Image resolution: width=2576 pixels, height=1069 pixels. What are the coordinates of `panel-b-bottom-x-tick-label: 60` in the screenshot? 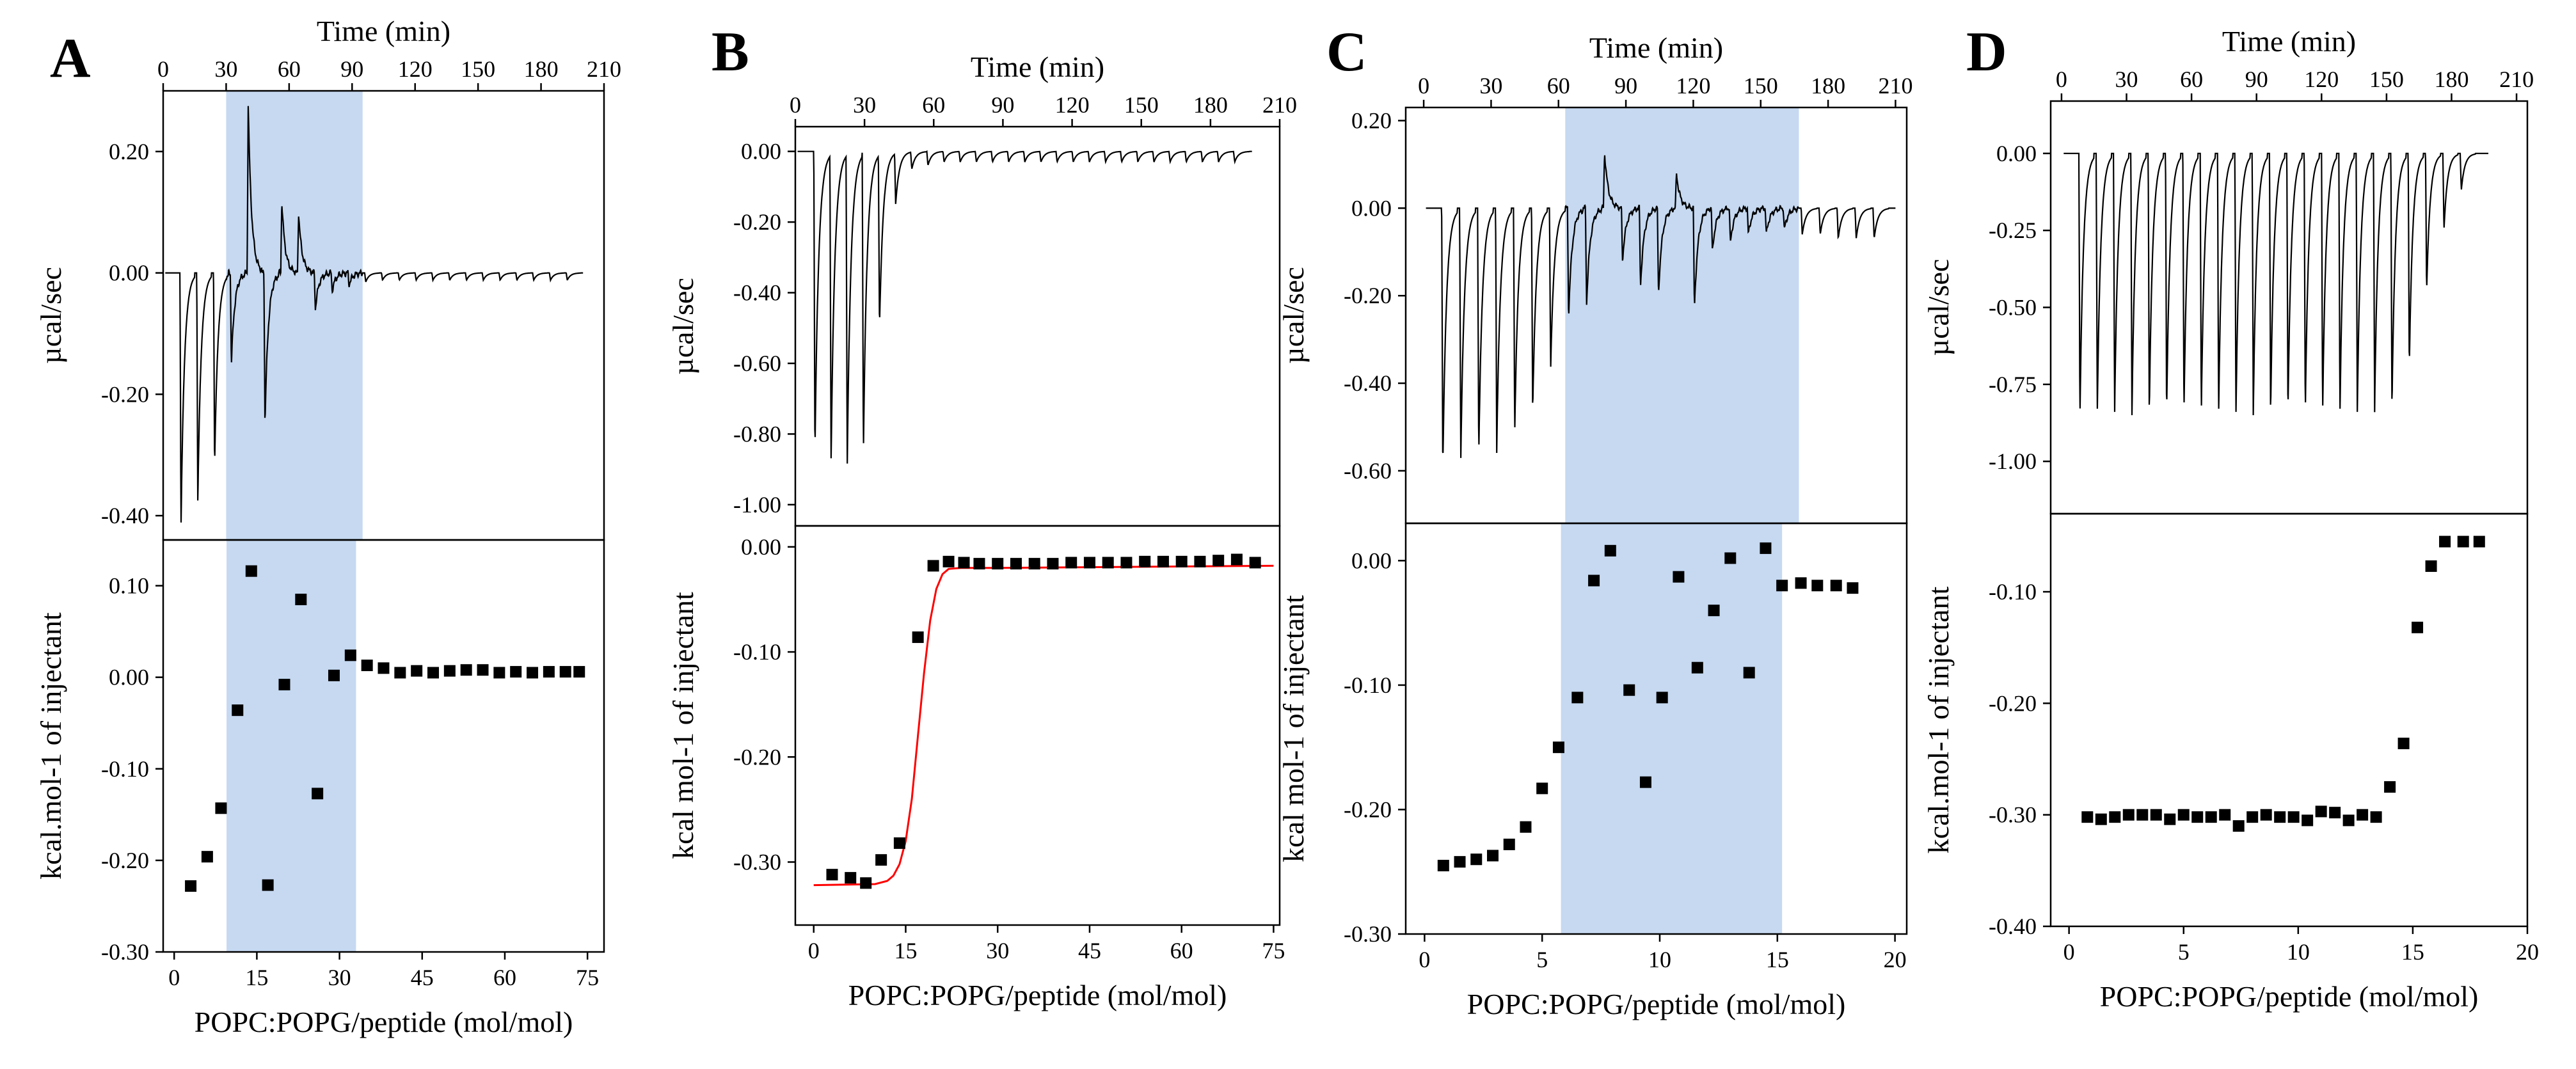 It's located at (1181, 950).